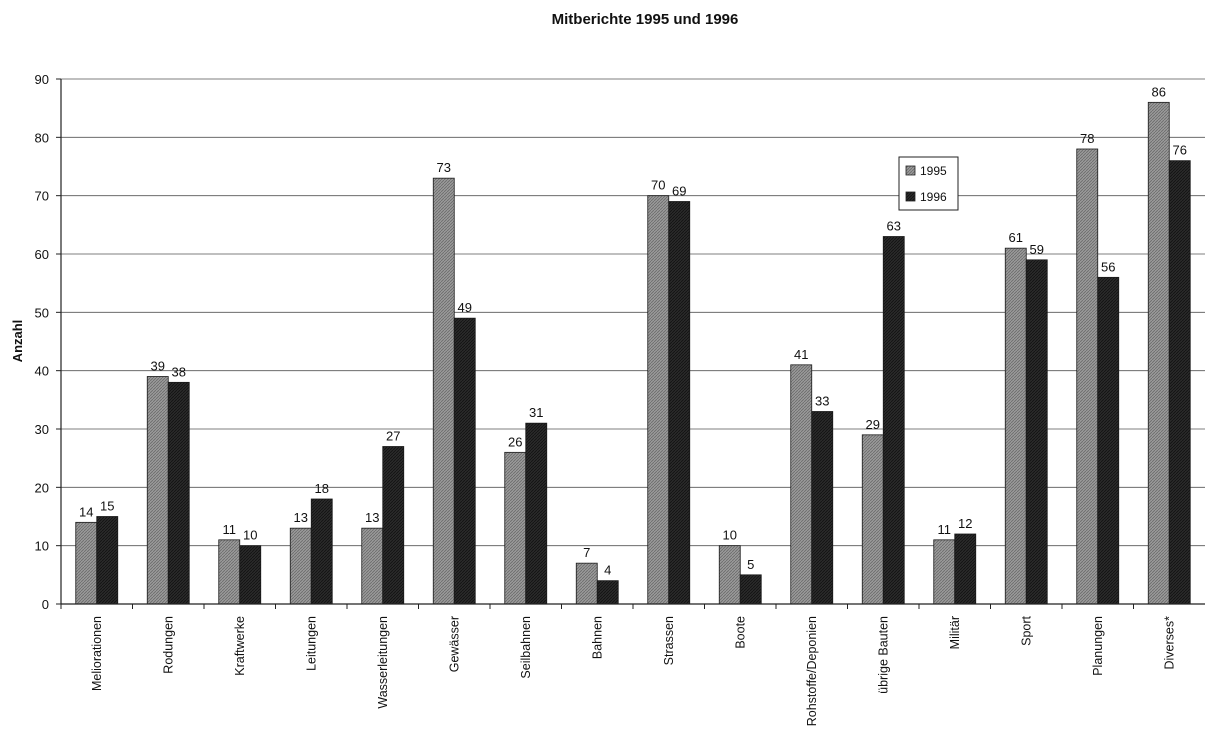 This screenshot has height=743, width=1205. What do you see at coordinates (1098, 646) in the screenshot?
I see `category-label: Planungen` at bounding box center [1098, 646].